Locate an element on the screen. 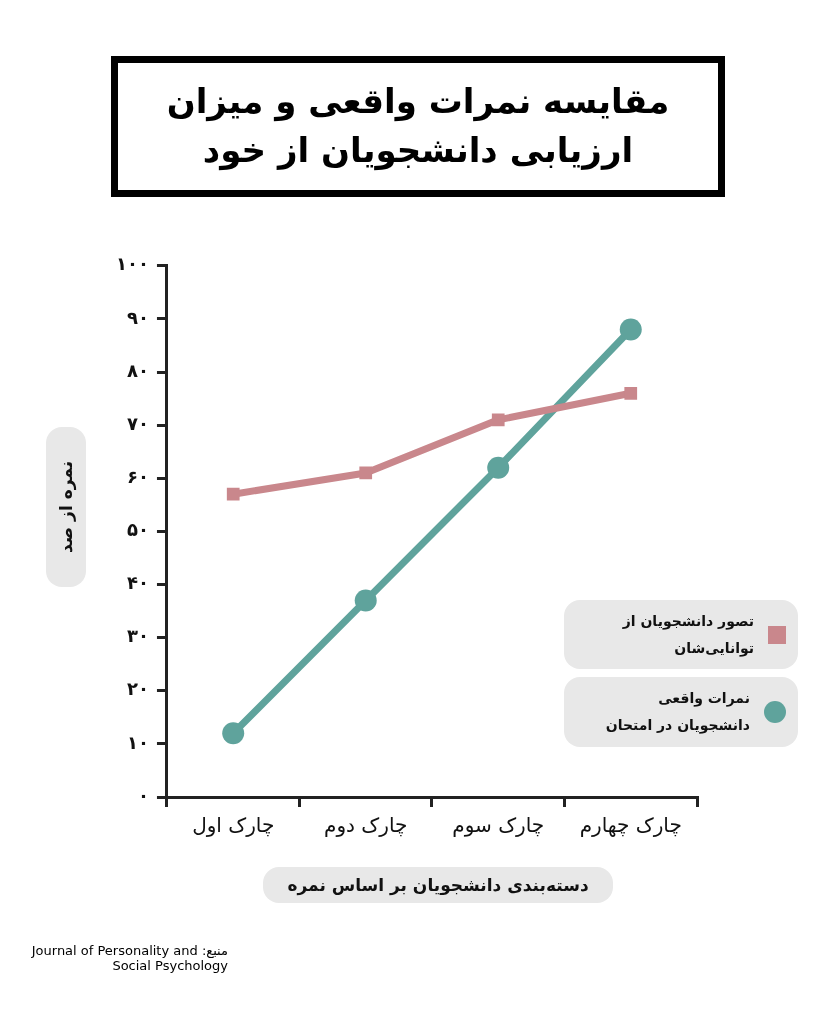  x-axis-title: دسته‌بندی دانشجویان بر اساس نمره is located at coordinates (438, 884).